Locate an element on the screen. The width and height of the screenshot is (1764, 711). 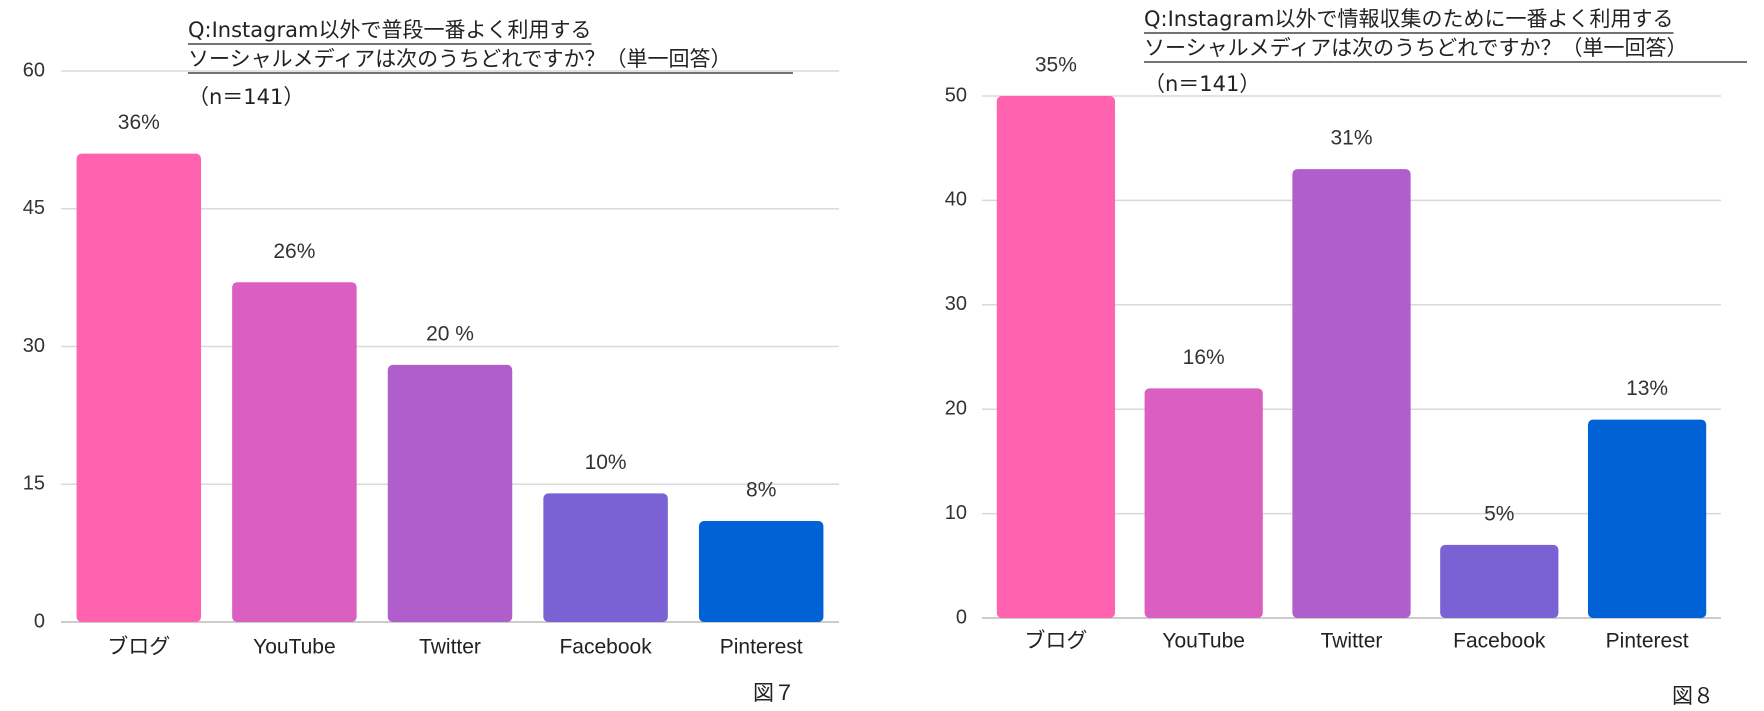
chart-title: Q:Instagram以外で普段一番よく利用する is located at coordinates (389, 30).